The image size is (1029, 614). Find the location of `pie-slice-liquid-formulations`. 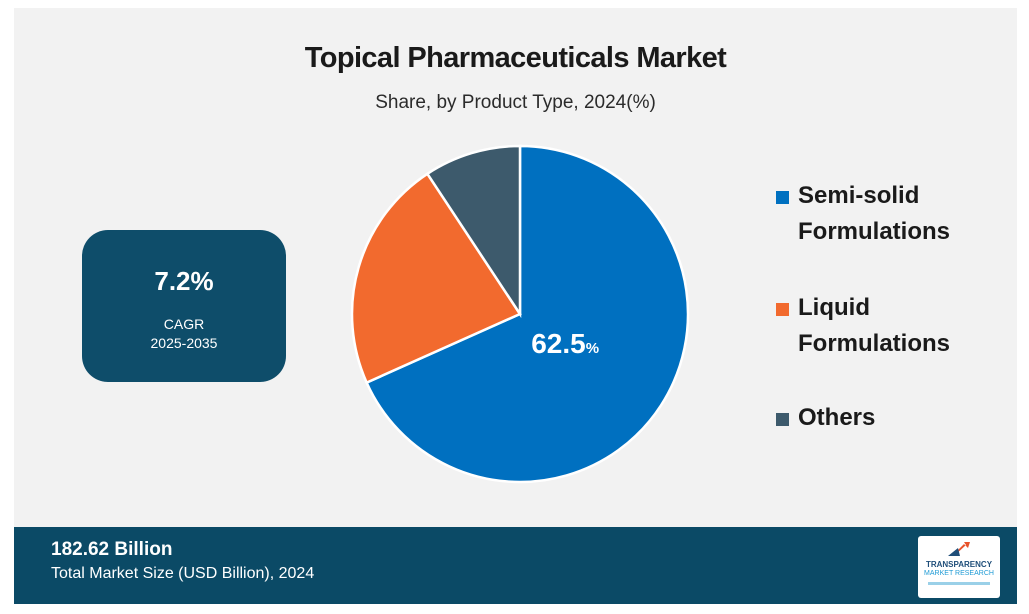

pie-slice-liquid-formulations is located at coordinates (436, 278).